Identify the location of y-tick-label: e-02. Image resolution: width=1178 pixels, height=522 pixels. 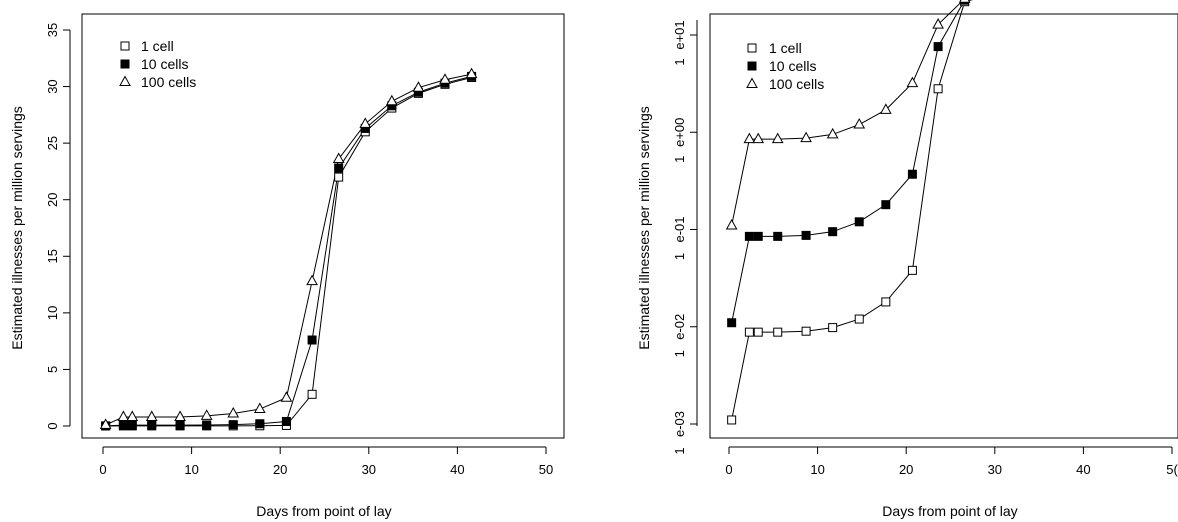
(679, 327).